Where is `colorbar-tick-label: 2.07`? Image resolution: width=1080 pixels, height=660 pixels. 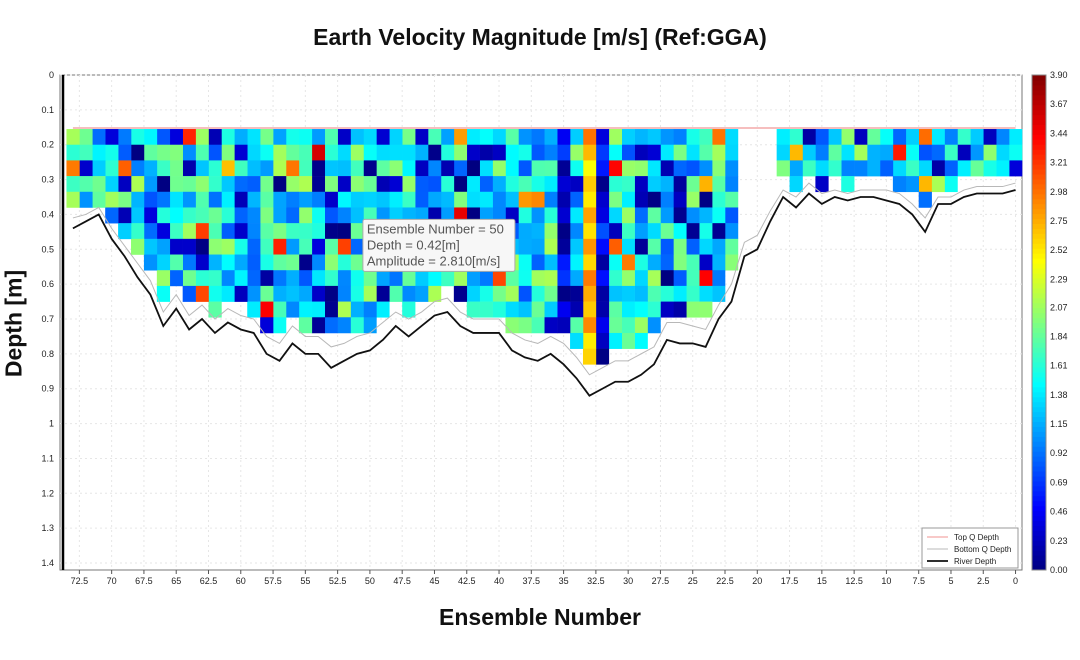 colorbar-tick-label: 2.07 is located at coordinates (1059, 307).